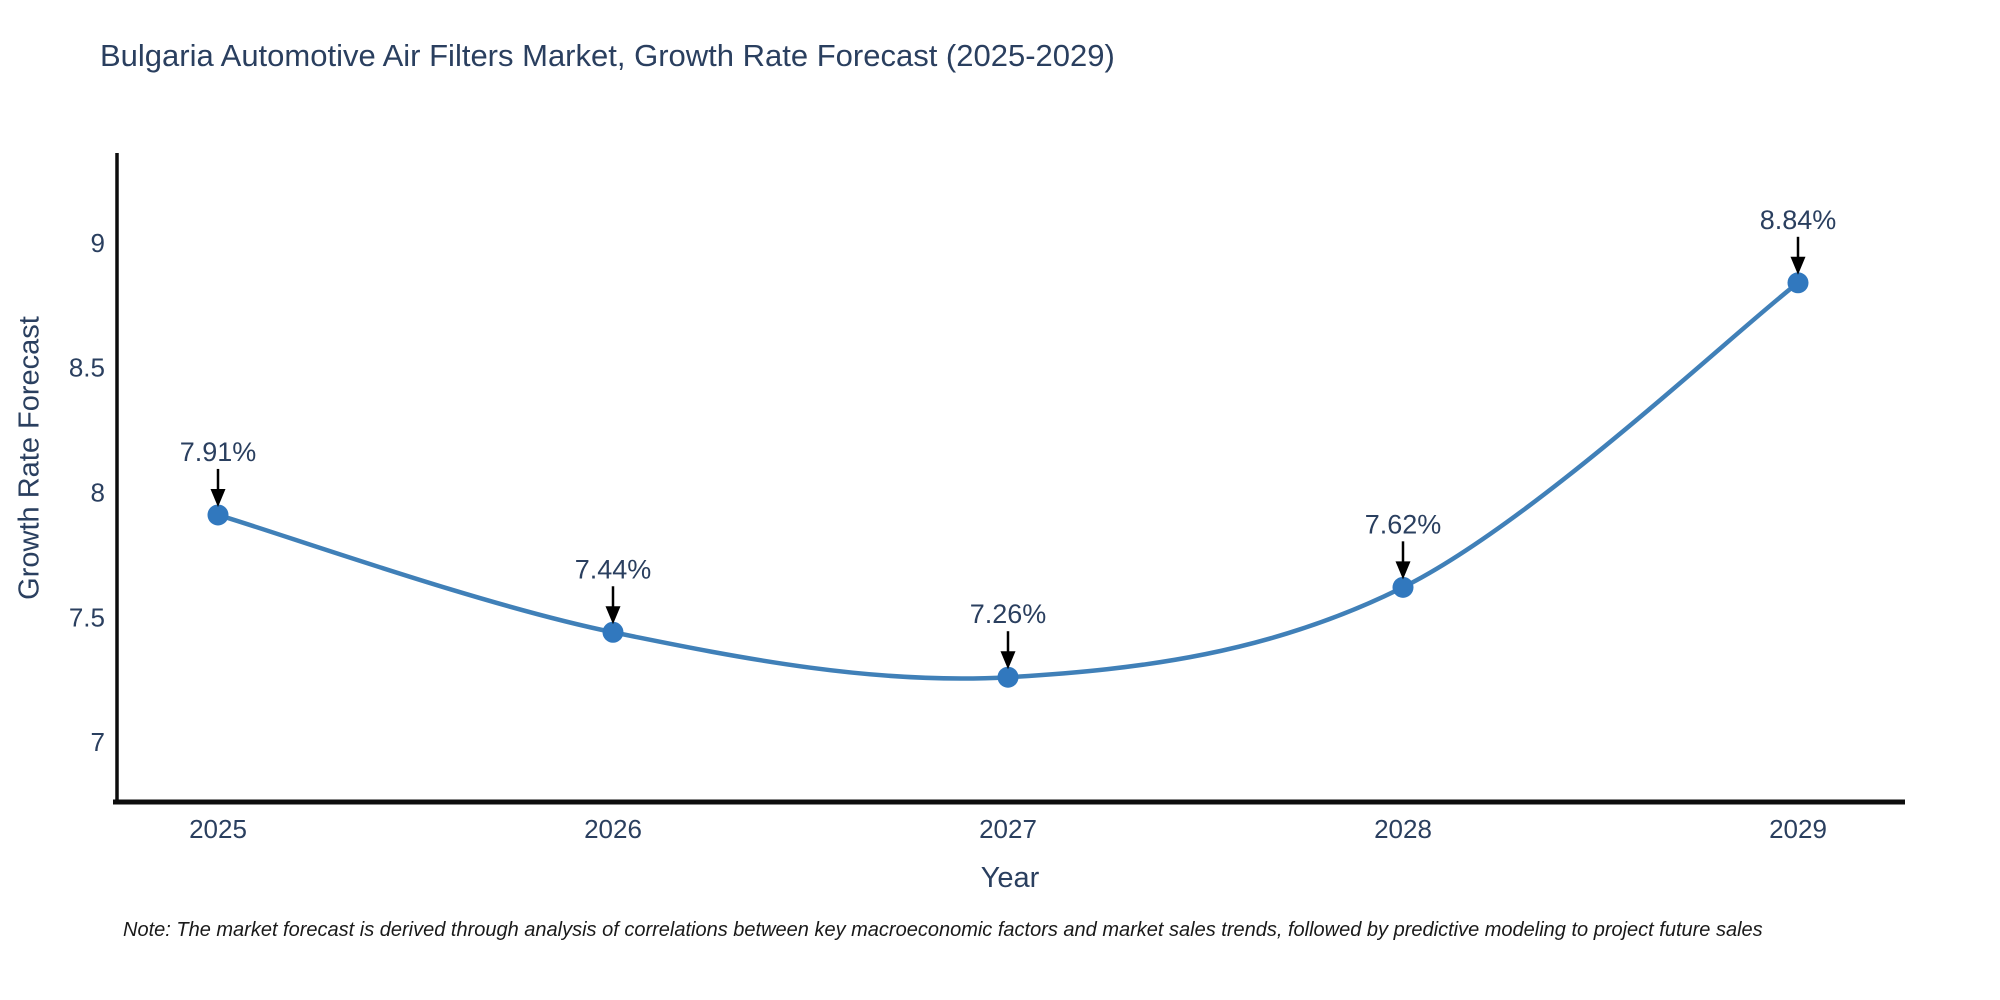 The height and width of the screenshot is (1000, 2000). Describe the element at coordinates (1403, 587) in the screenshot. I see `data-point-2028` at that location.